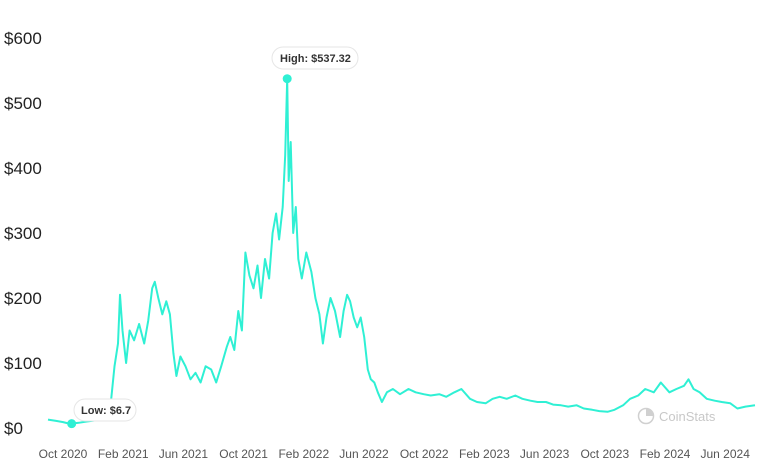  I want to click on x-tick-label: Oct 2021, so click(243, 454).